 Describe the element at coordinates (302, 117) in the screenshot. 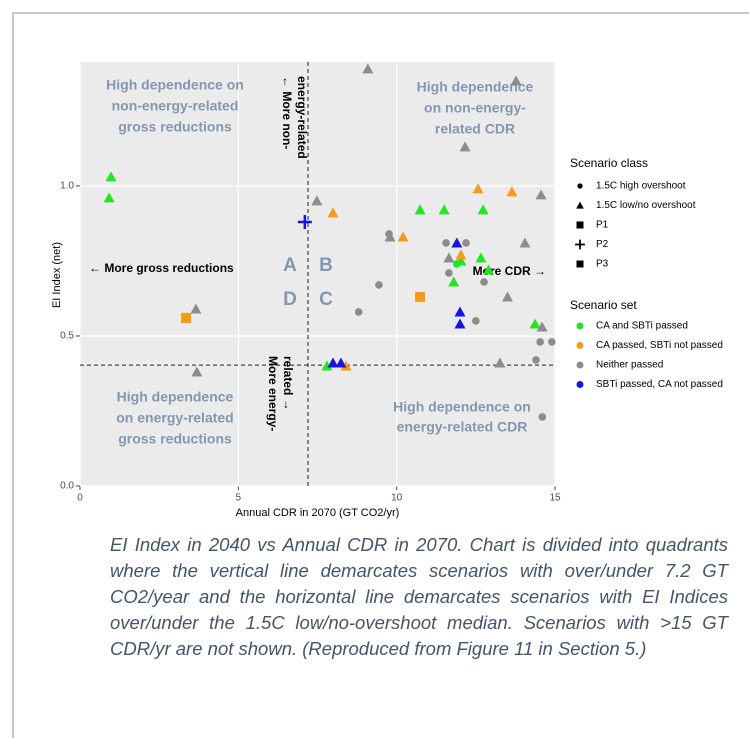

I see `vertical-note: energy-related` at that location.